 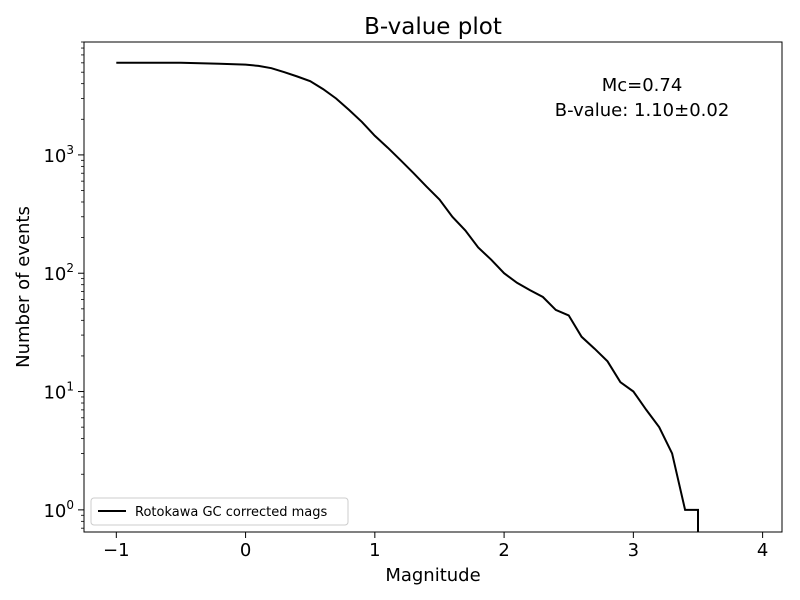 I want to click on x-tick-label: 3, so click(x=633, y=550).